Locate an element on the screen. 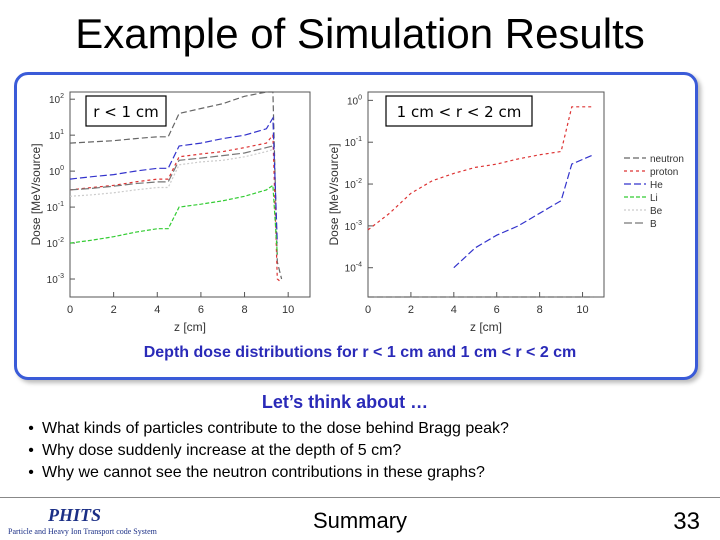 Image resolution: width=720 pixels, height=540 pixels. series-line-proton is located at coordinates (175, 208).